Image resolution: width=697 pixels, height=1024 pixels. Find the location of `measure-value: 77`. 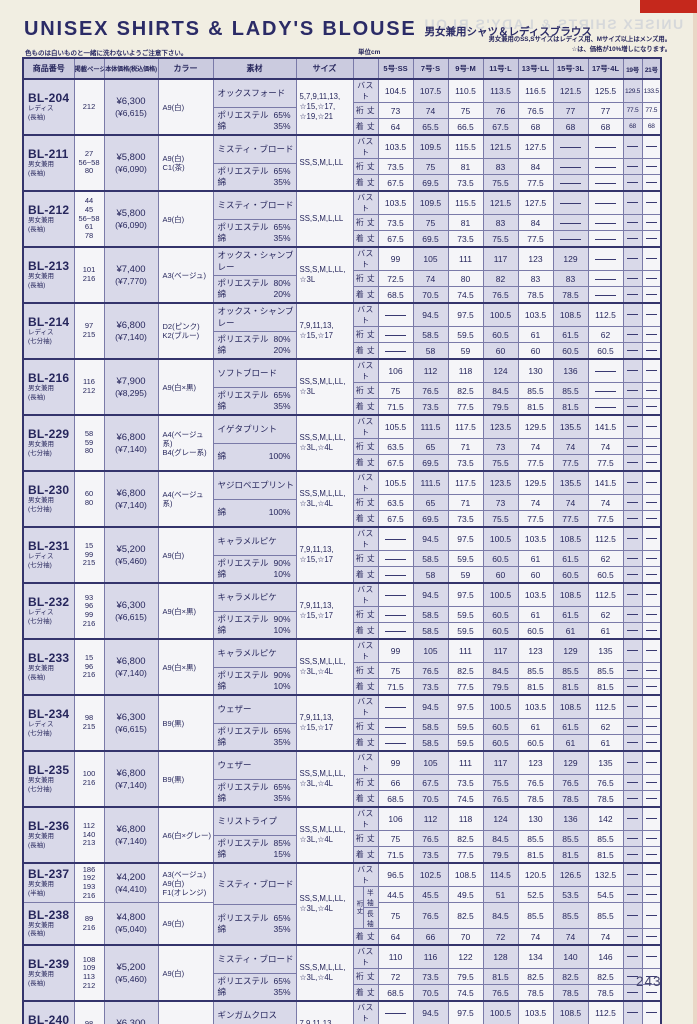

measure-value: 77 is located at coordinates (605, 110).